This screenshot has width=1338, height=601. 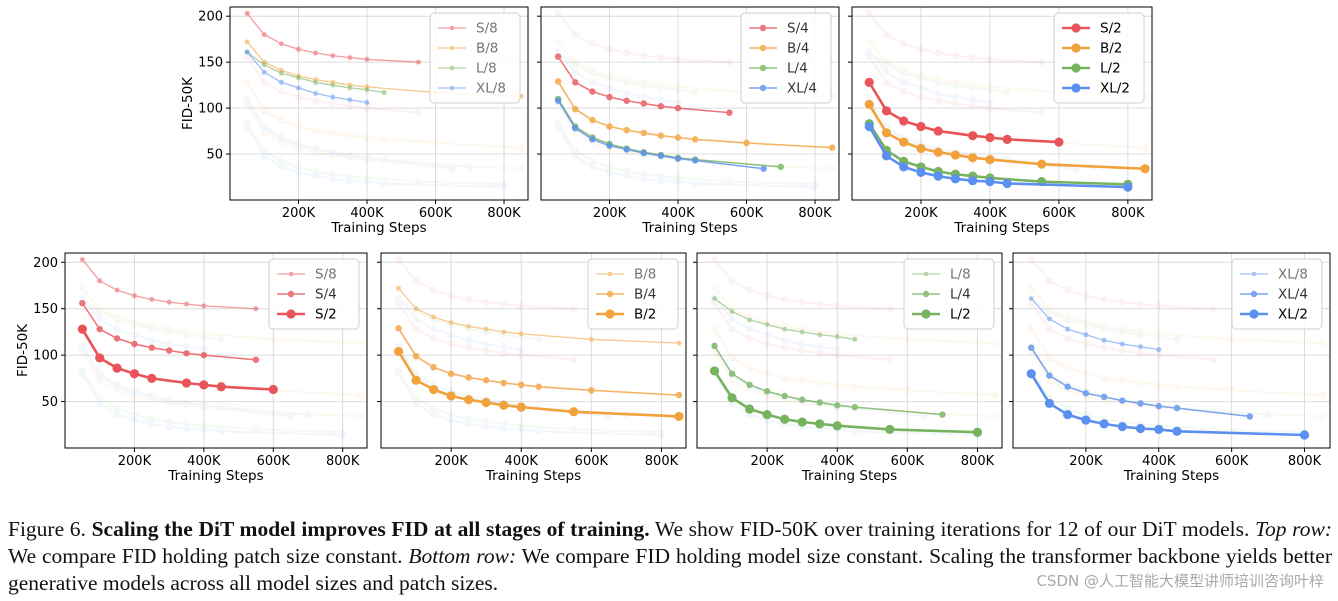 I want to click on chart-panel-bottom-3: 200K 400K 600K 800K Training Steps L/8 L/4 L/2, so click(x=848, y=368).